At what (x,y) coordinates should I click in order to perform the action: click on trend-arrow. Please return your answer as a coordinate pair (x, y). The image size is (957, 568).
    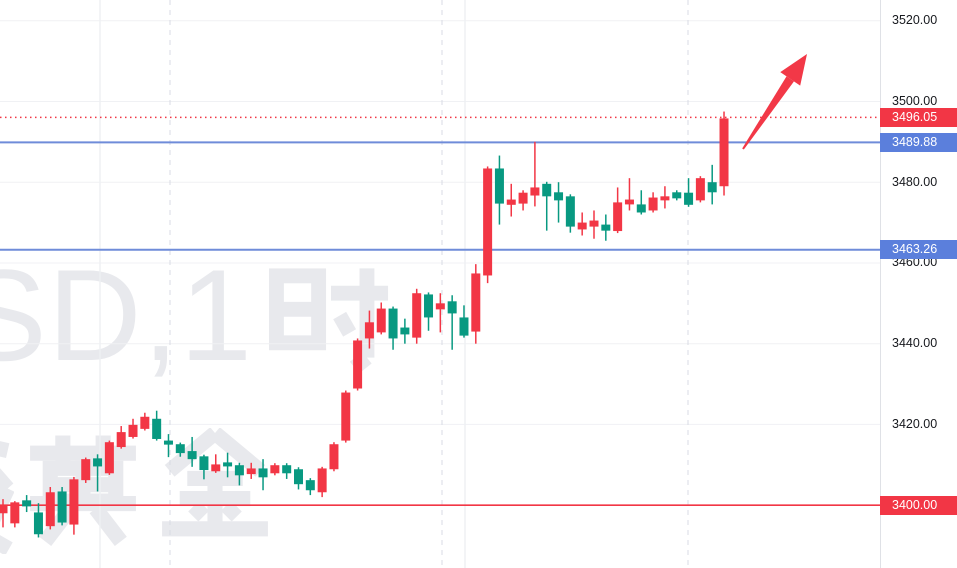
    Looking at the image, I should click on (774, 102).